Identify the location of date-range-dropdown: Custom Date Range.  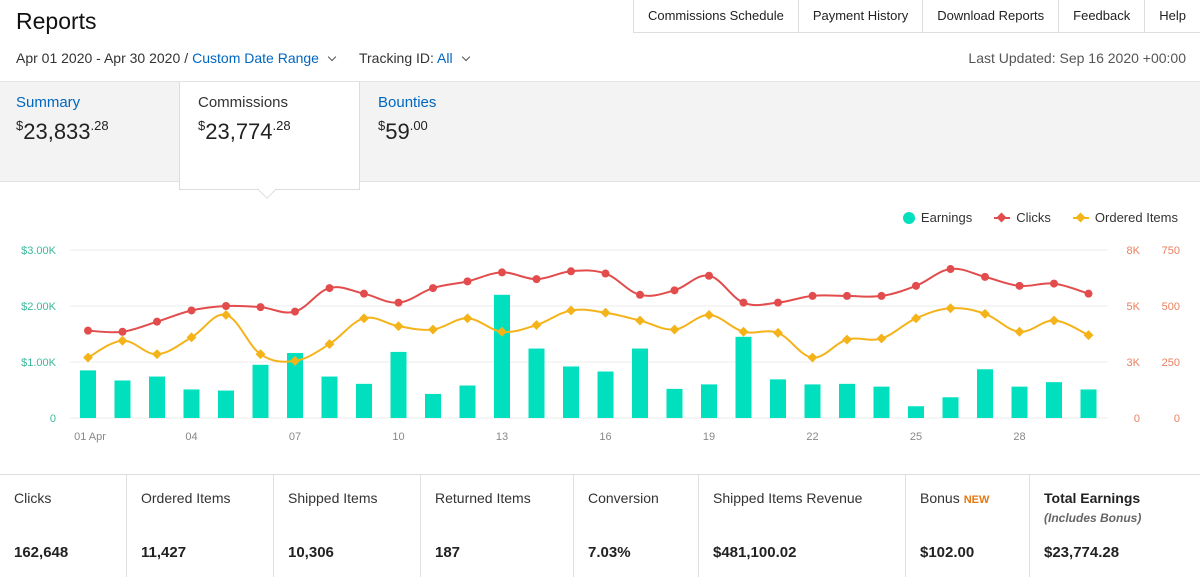
(264, 58).